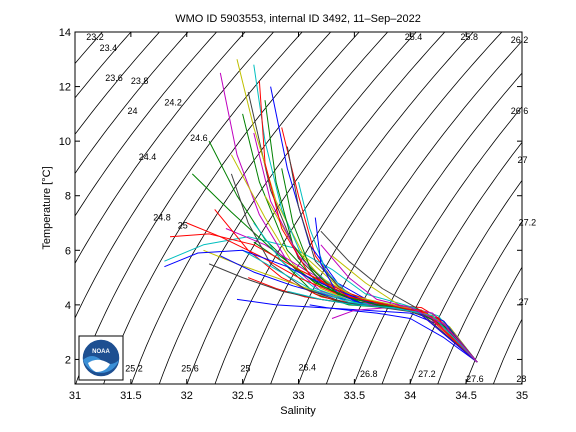  I want to click on density-label: 23.4, so click(109, 48).